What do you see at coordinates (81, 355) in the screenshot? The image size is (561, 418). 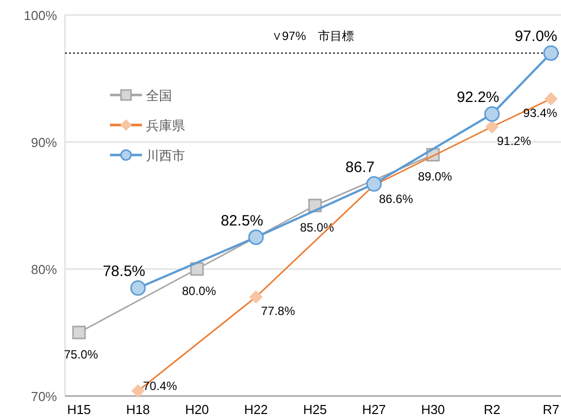 I see `data-label: 75.0%` at bounding box center [81, 355].